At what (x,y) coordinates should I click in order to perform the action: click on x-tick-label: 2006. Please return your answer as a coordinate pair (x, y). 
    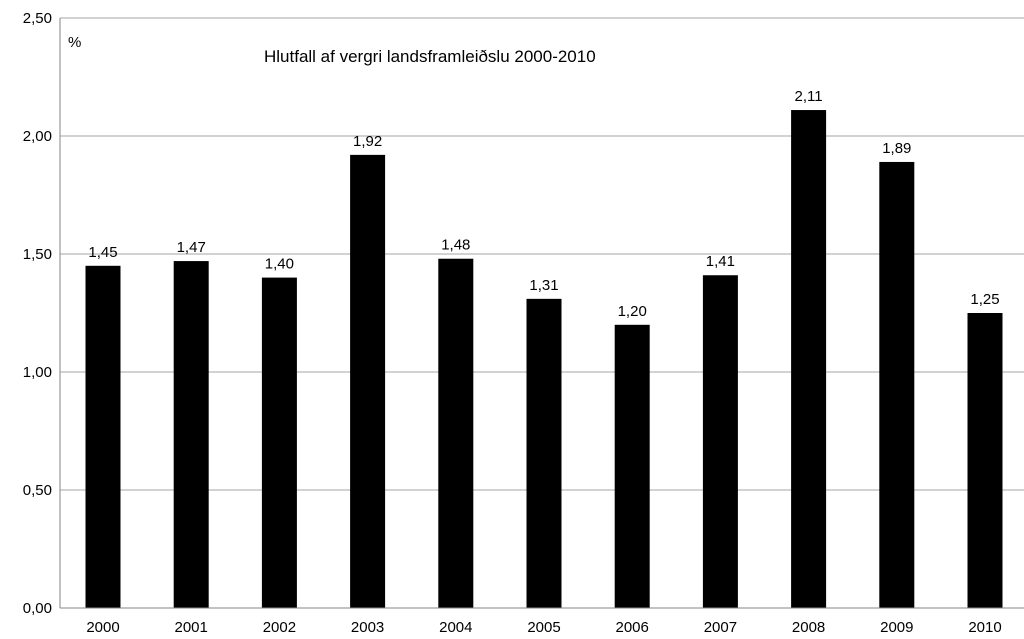
    Looking at the image, I should click on (632, 627).